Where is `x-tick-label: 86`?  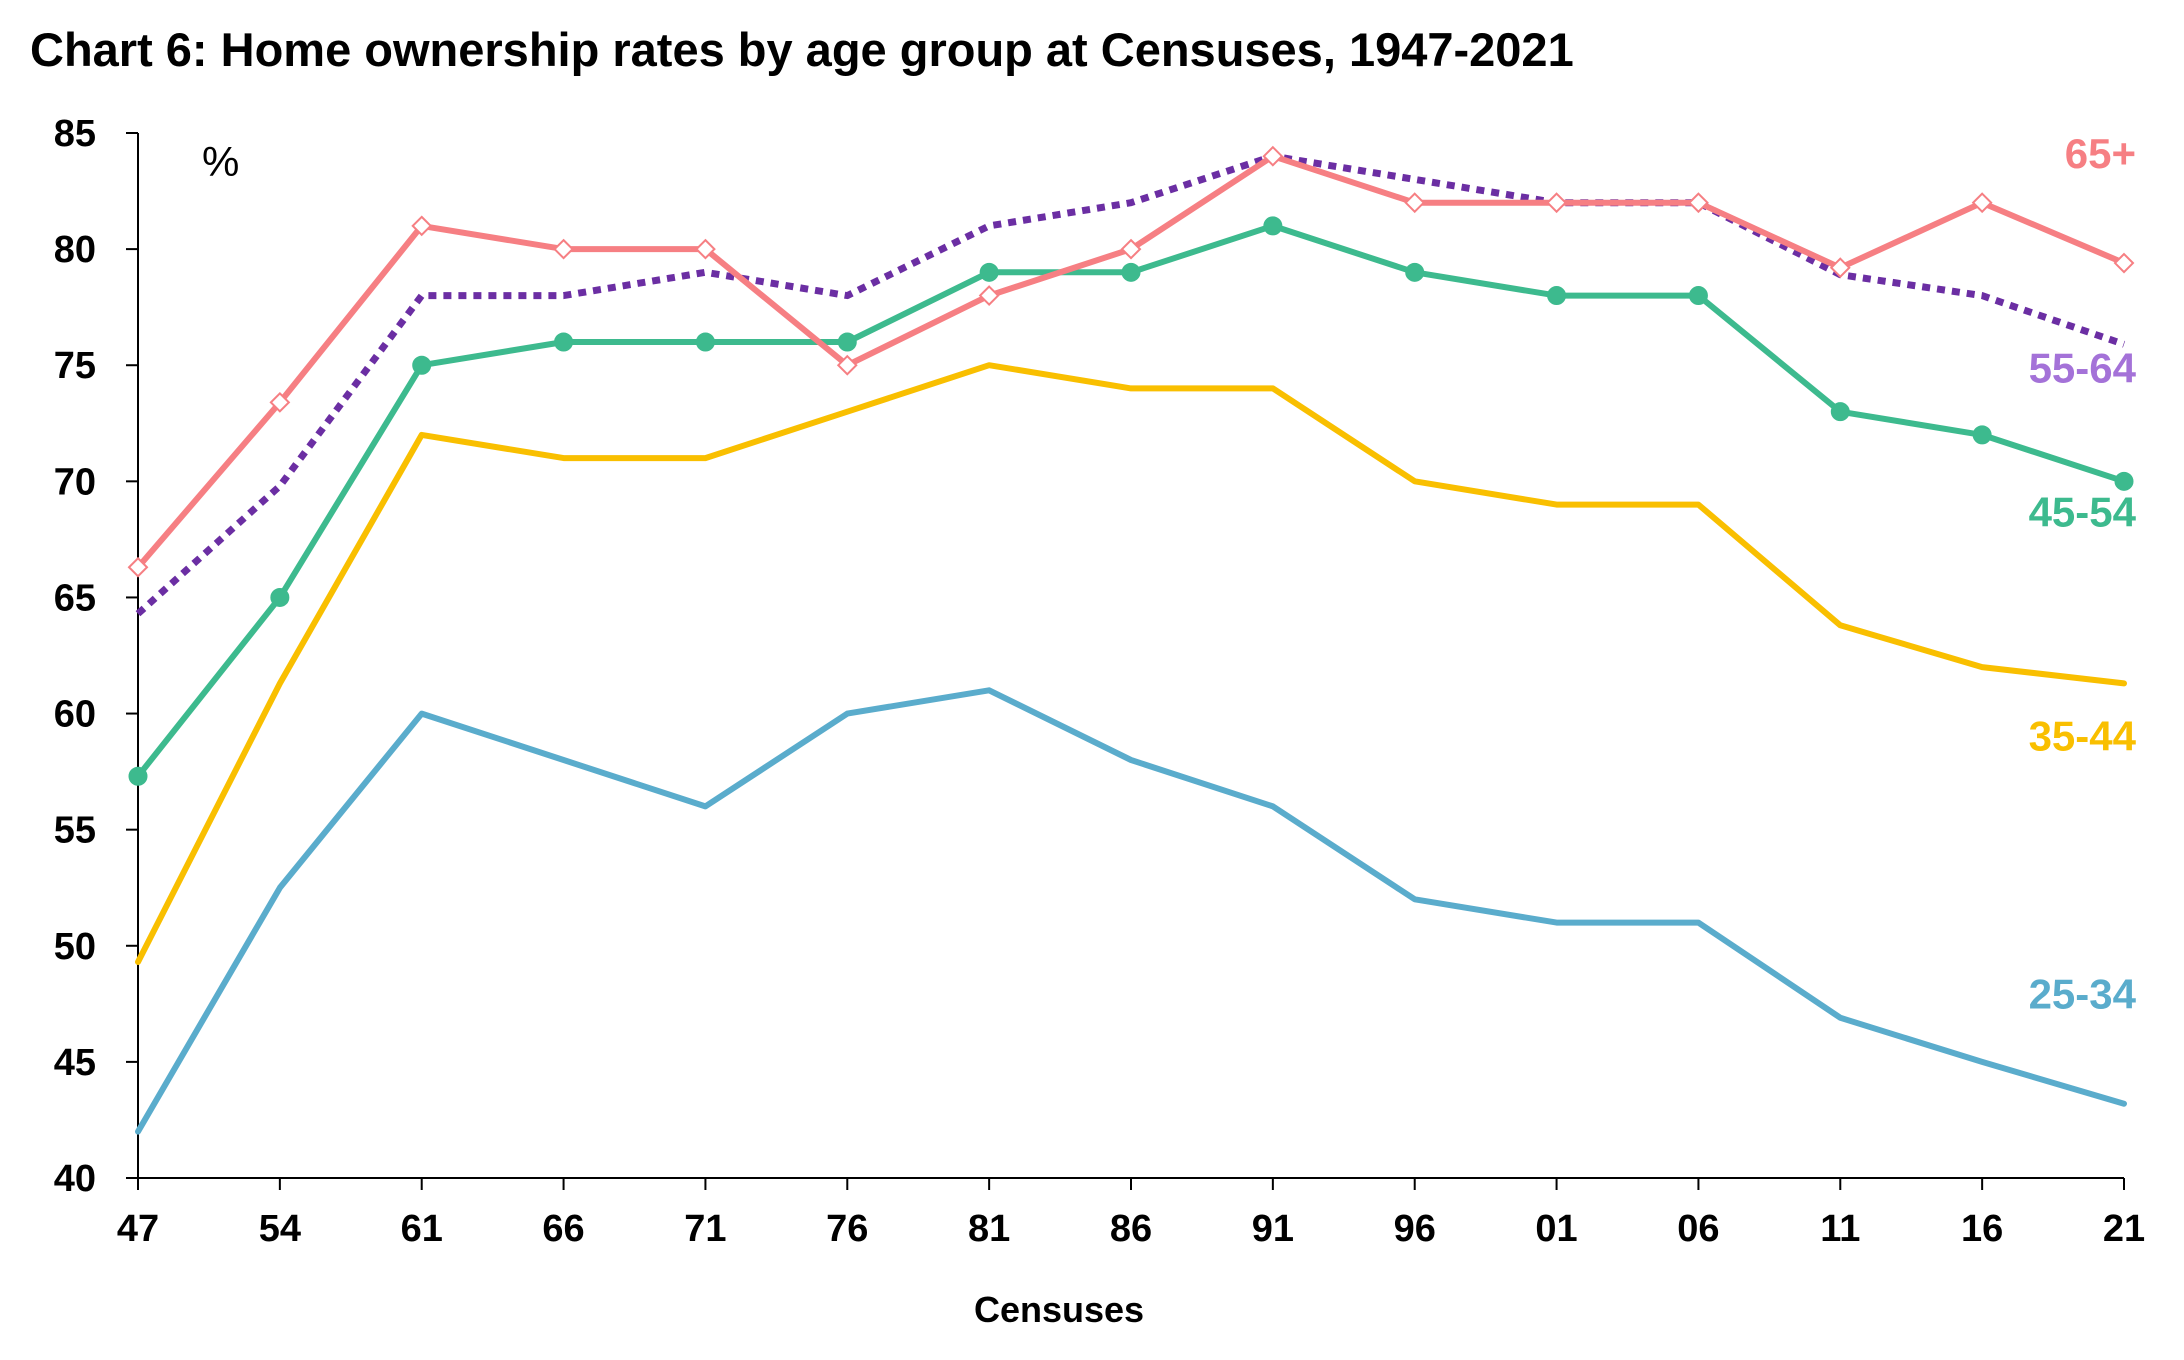 x-tick-label: 86 is located at coordinates (1131, 1229).